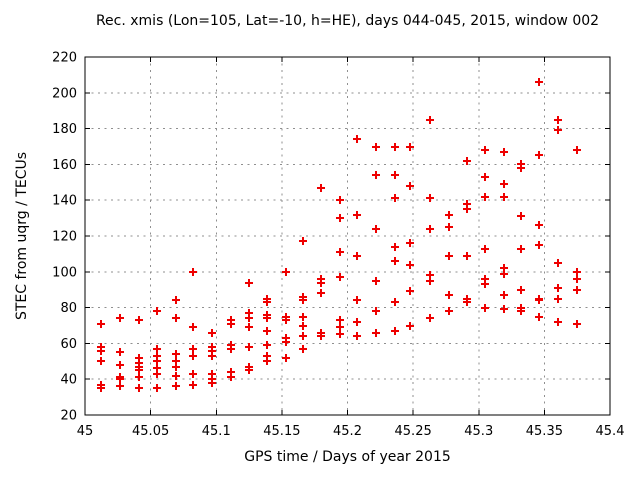 The height and width of the screenshot is (480, 640). What do you see at coordinates (85, 431) in the screenshot?
I see `x-tick-label: 45` at bounding box center [85, 431].